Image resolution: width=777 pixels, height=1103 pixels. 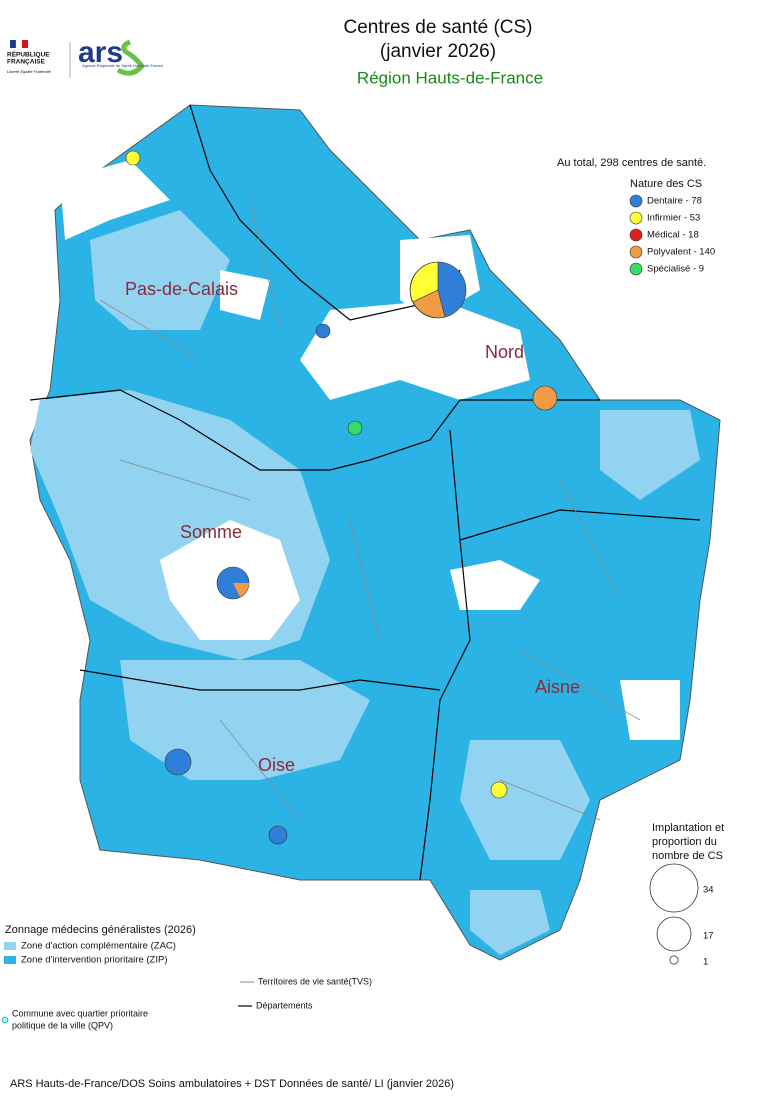 I want to click on size-legend: 34 17 1, so click(x=681, y=915).